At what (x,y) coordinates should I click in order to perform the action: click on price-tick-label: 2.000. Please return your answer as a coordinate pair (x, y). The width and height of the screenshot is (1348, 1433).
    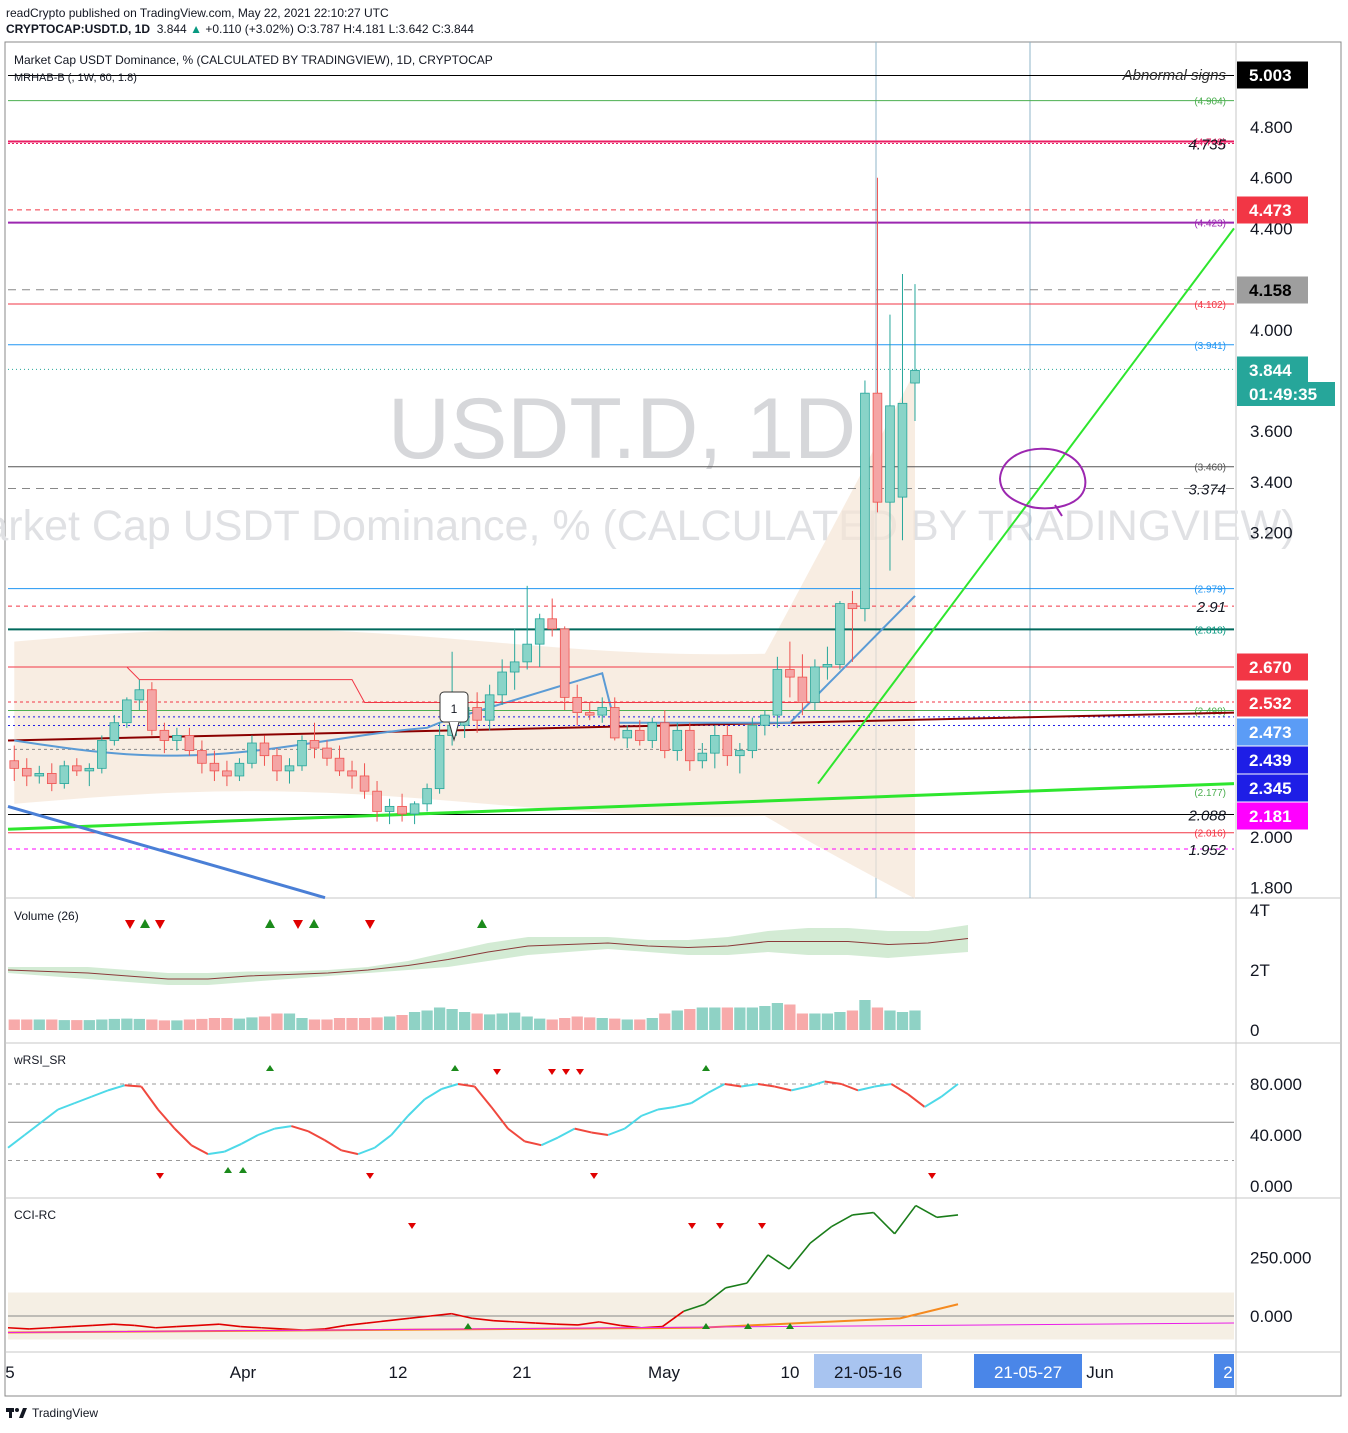
    Looking at the image, I should click on (1271, 837).